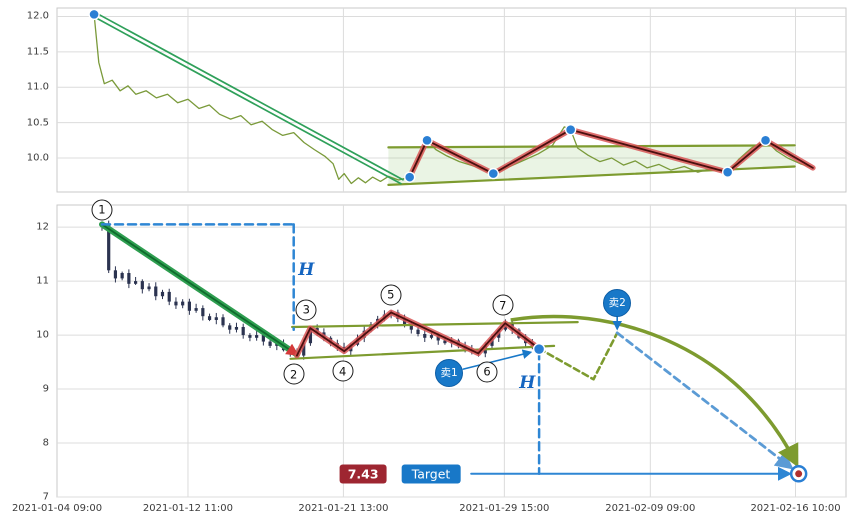  I want to click on sell1-point, so click(539, 349).